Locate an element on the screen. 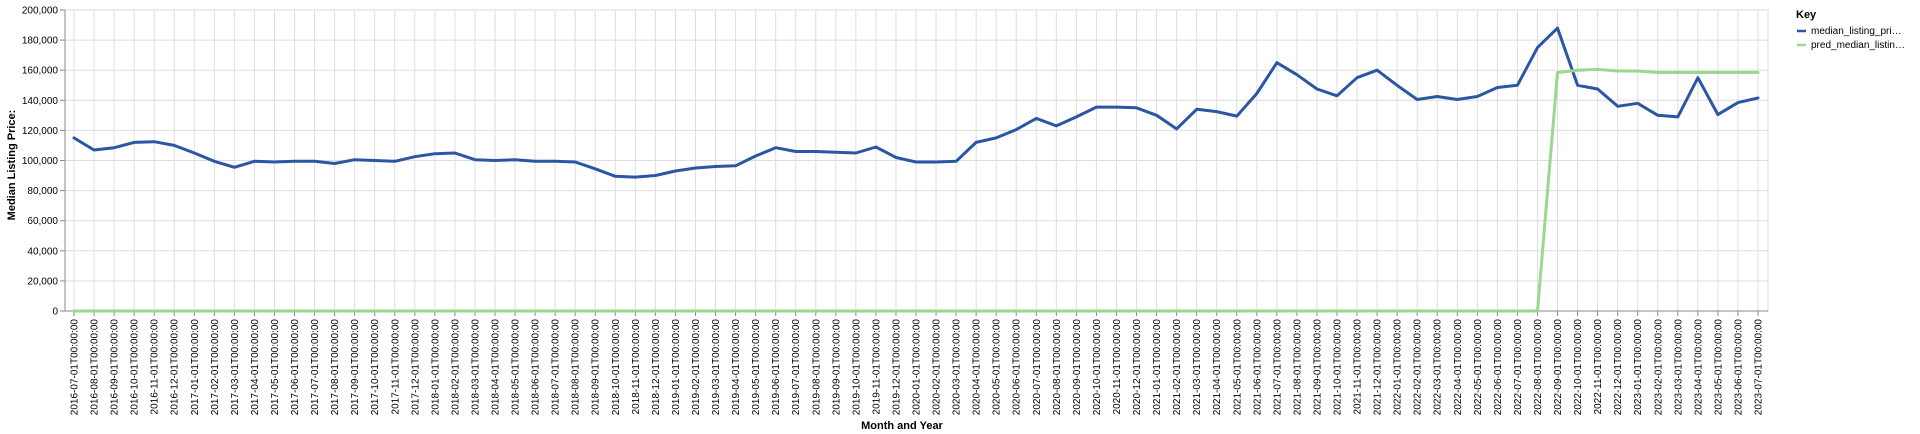 Image resolution: width=1920 pixels, height=434 pixels. x-tick-label: 2021-05-01T00:00:00 is located at coordinates (1237, 367).